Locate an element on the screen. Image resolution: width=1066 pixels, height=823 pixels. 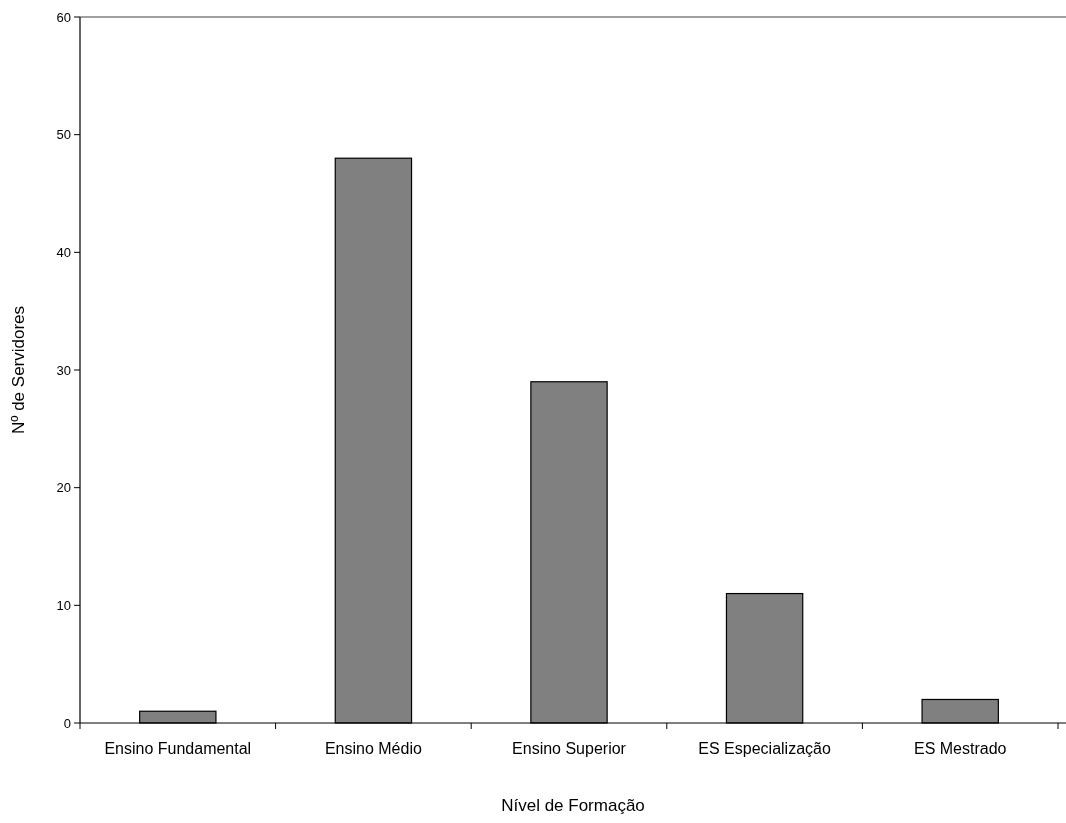
y-tick-label: 20 is located at coordinates (63, 488).